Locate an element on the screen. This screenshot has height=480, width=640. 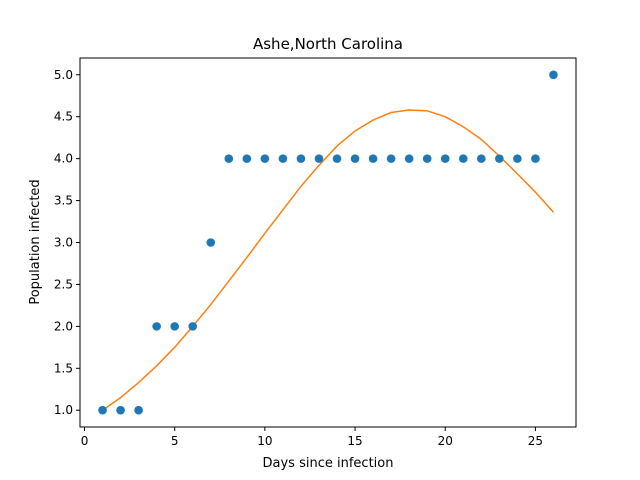
x-tick-label: 0 is located at coordinates (85, 441).